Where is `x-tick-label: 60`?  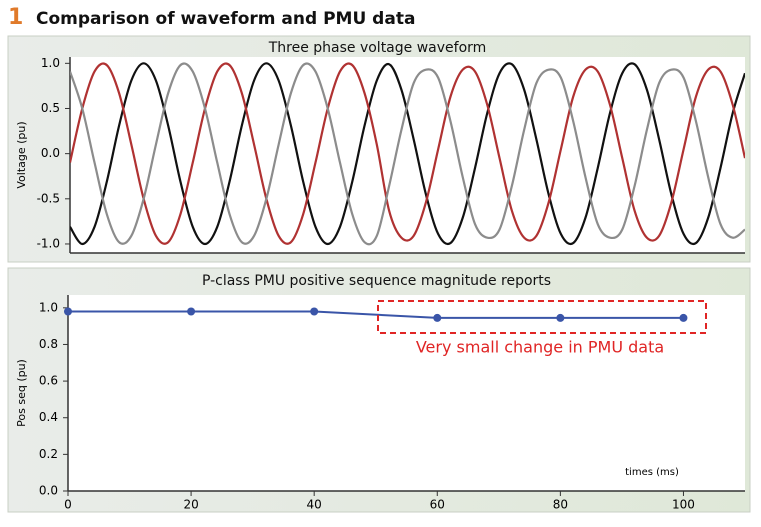
x-tick-label: 60 is located at coordinates (437, 505).